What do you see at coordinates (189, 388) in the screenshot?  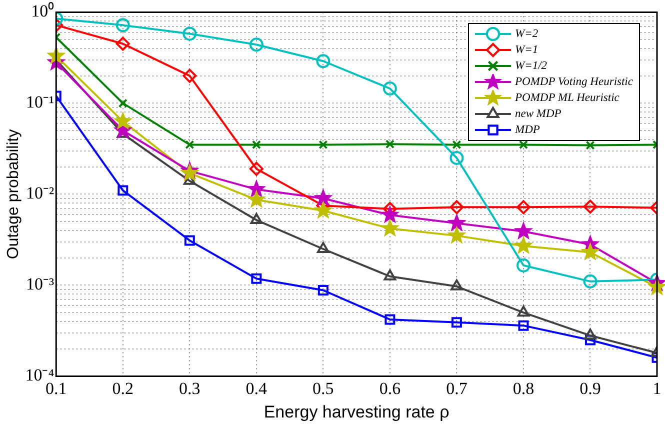 I see `x-tick-label: 0.3` at bounding box center [189, 388].